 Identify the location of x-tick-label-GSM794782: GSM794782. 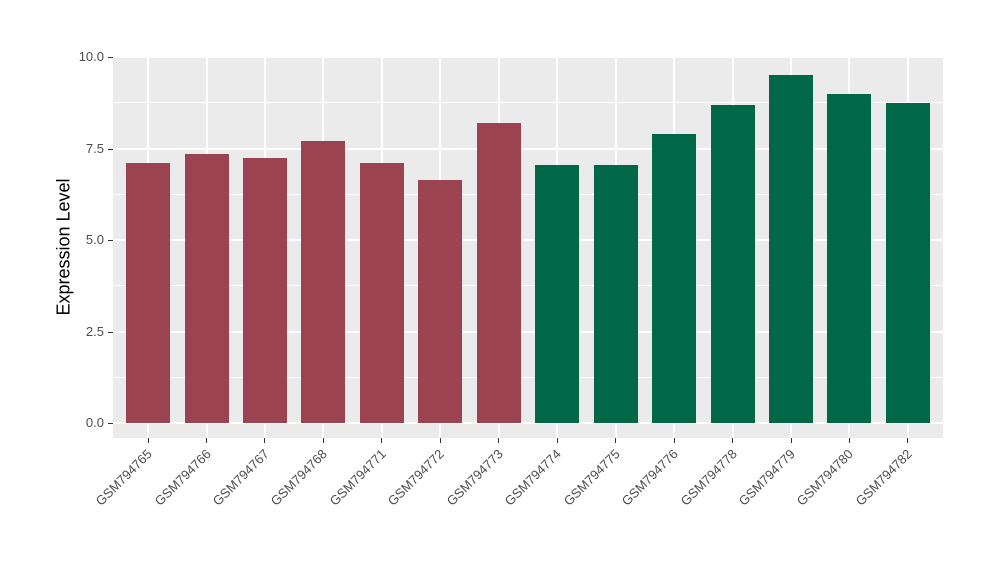
(883, 477).